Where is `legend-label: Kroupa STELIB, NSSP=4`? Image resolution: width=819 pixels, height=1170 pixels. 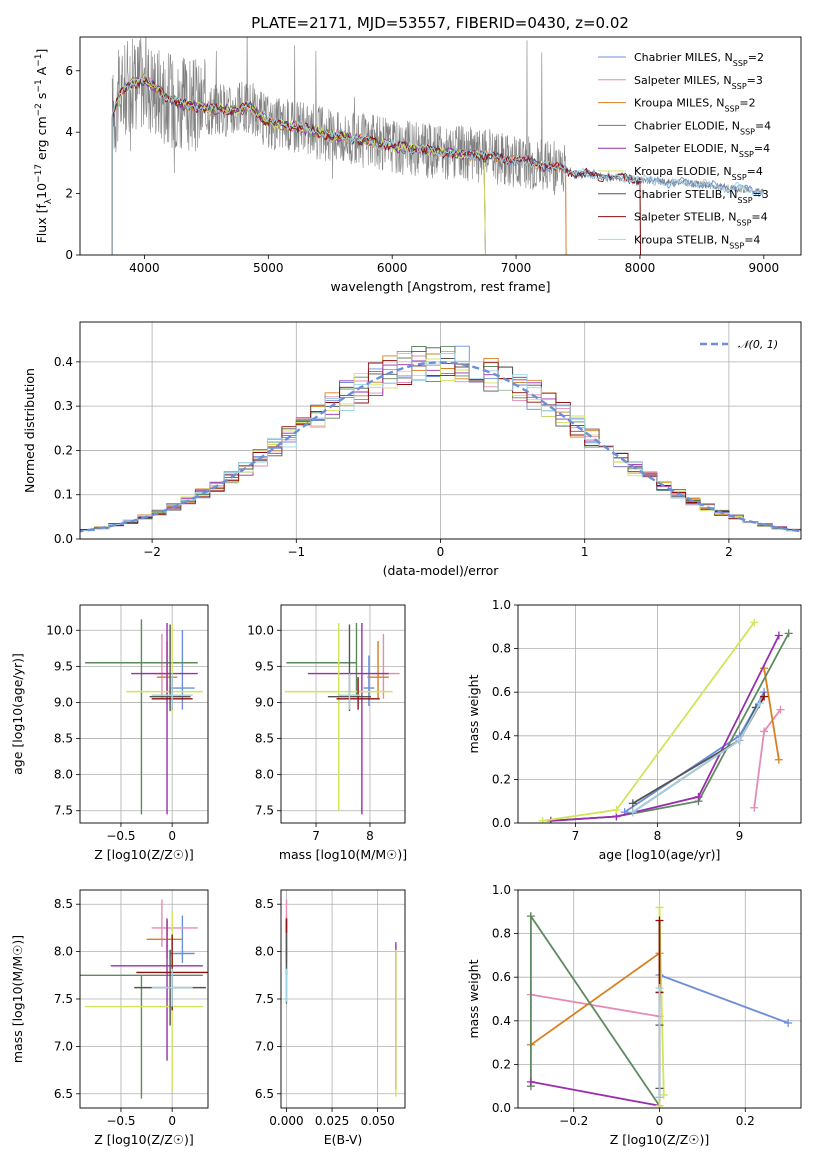
legend-label: Kroupa STELIB, NSSP=4 is located at coordinates (697, 241).